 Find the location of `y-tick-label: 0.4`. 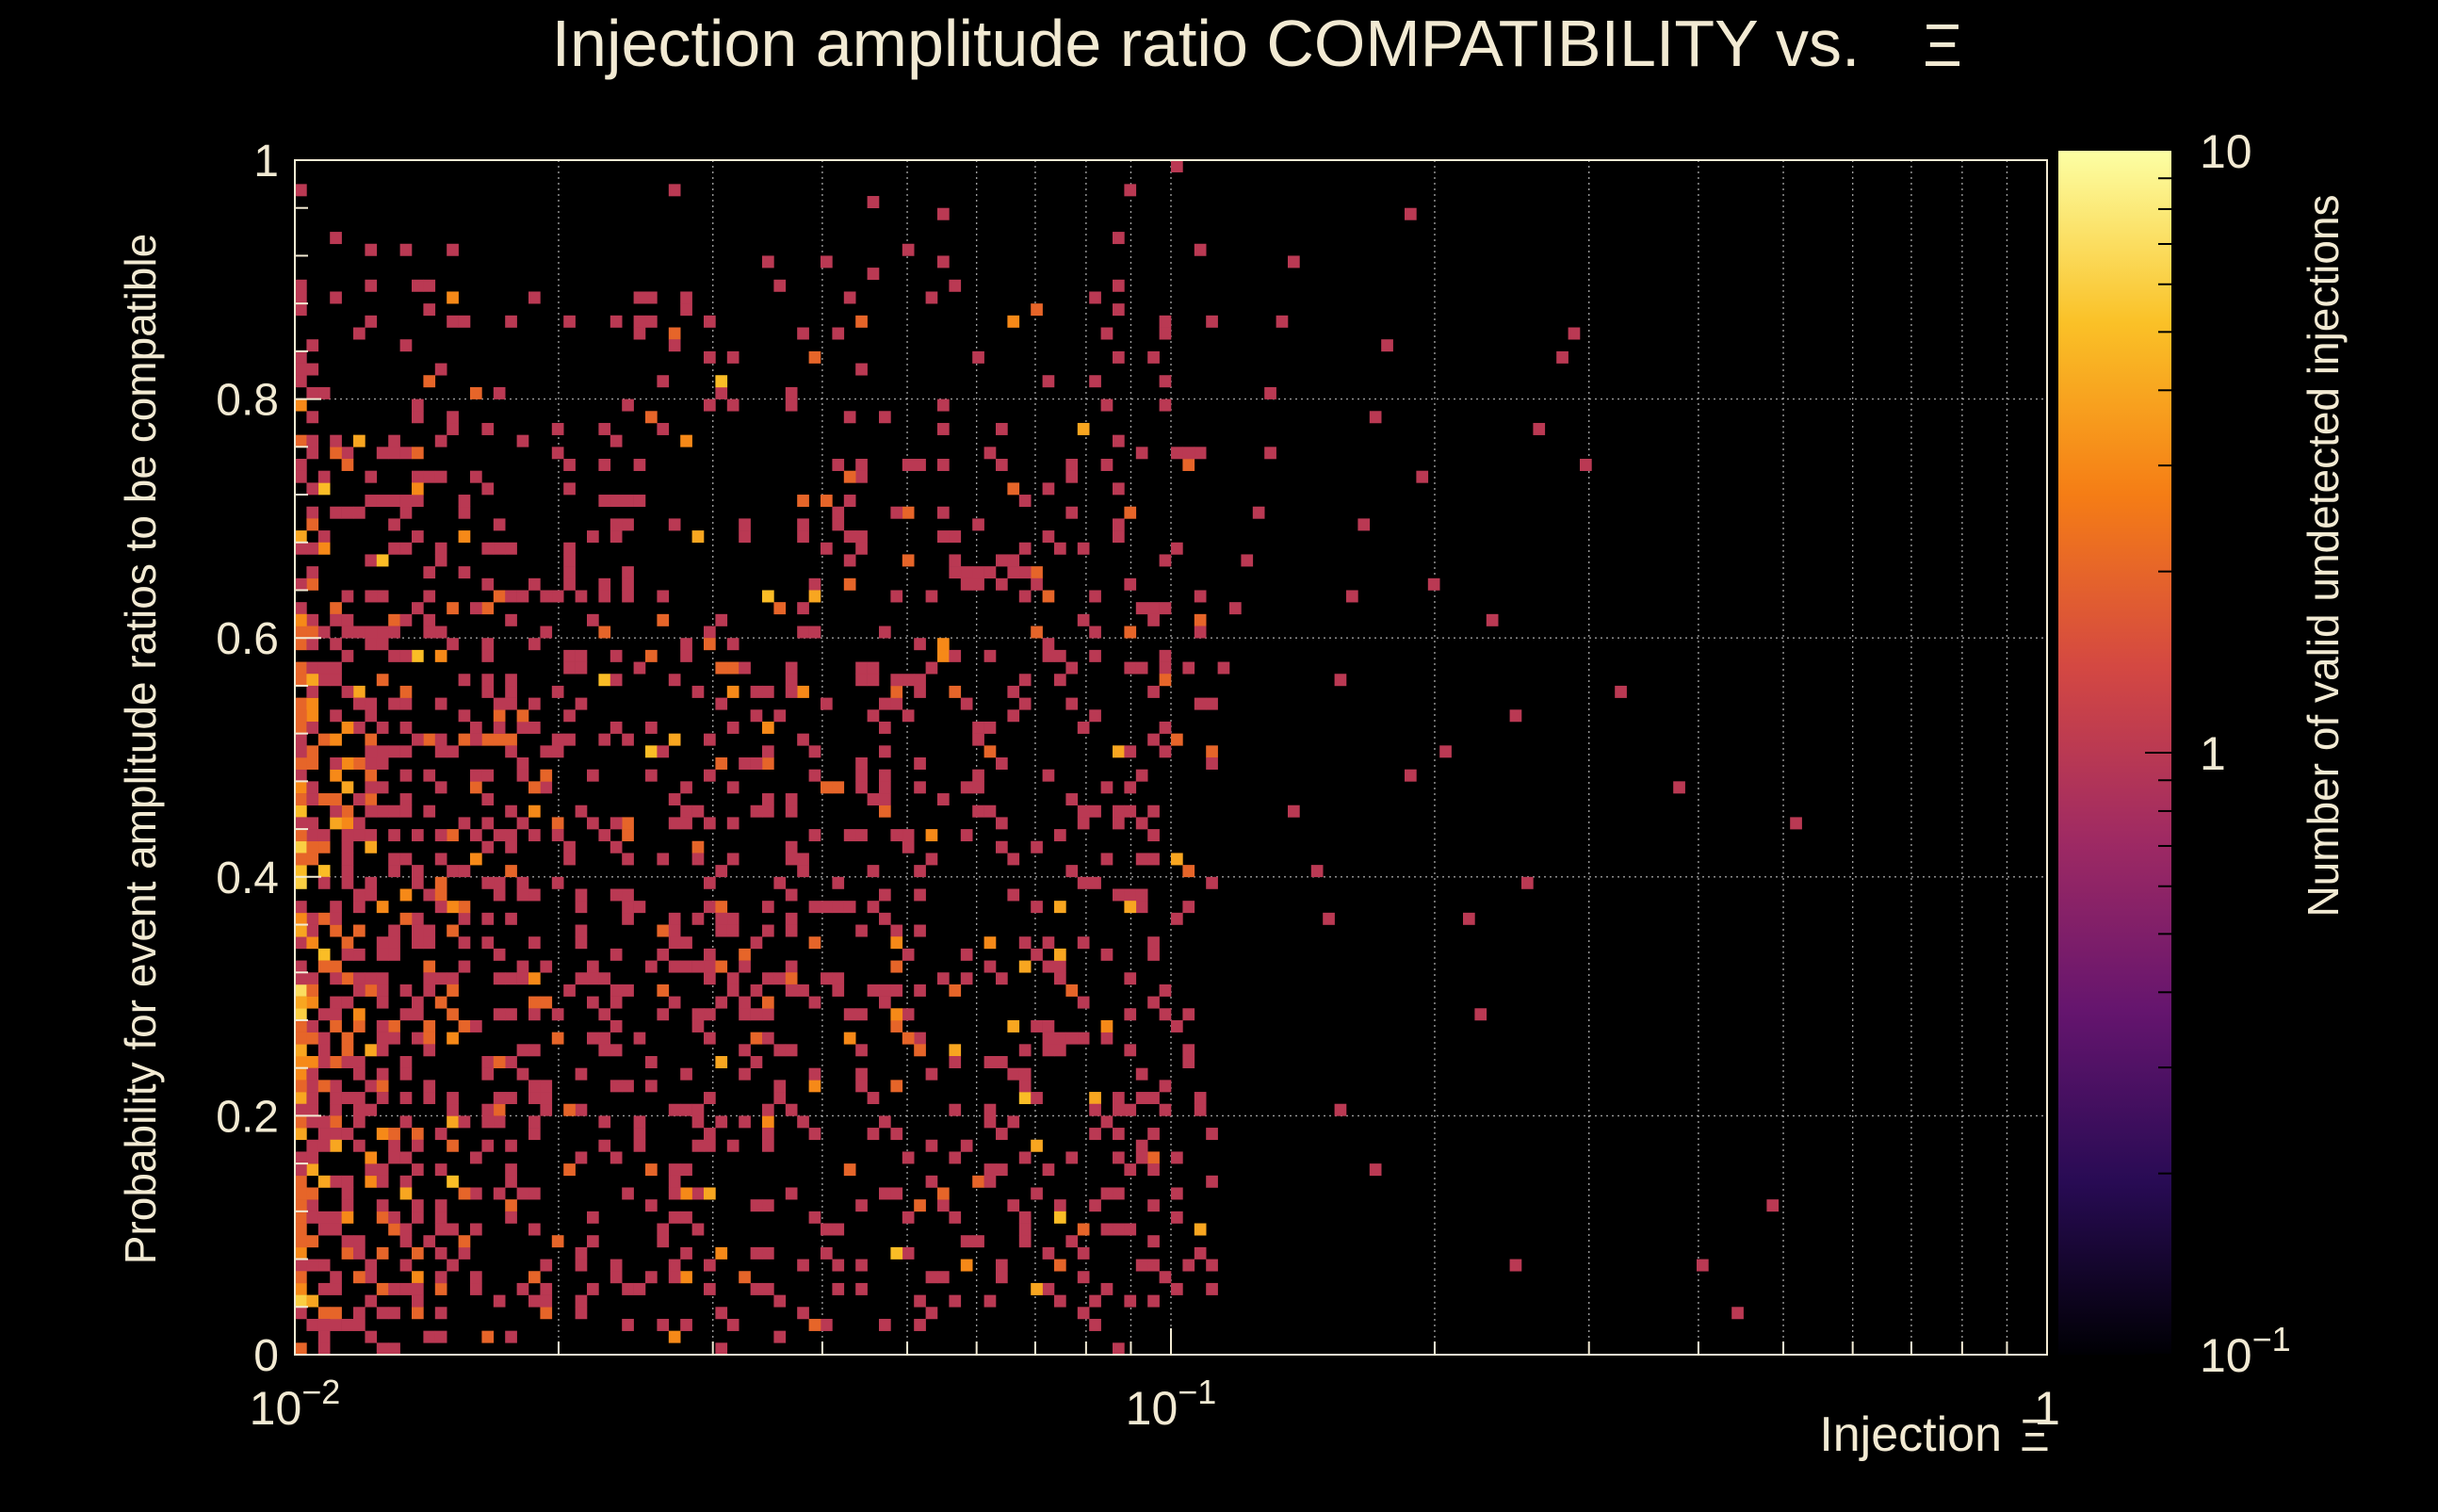

y-tick-label: 0.4 is located at coordinates (247, 878).